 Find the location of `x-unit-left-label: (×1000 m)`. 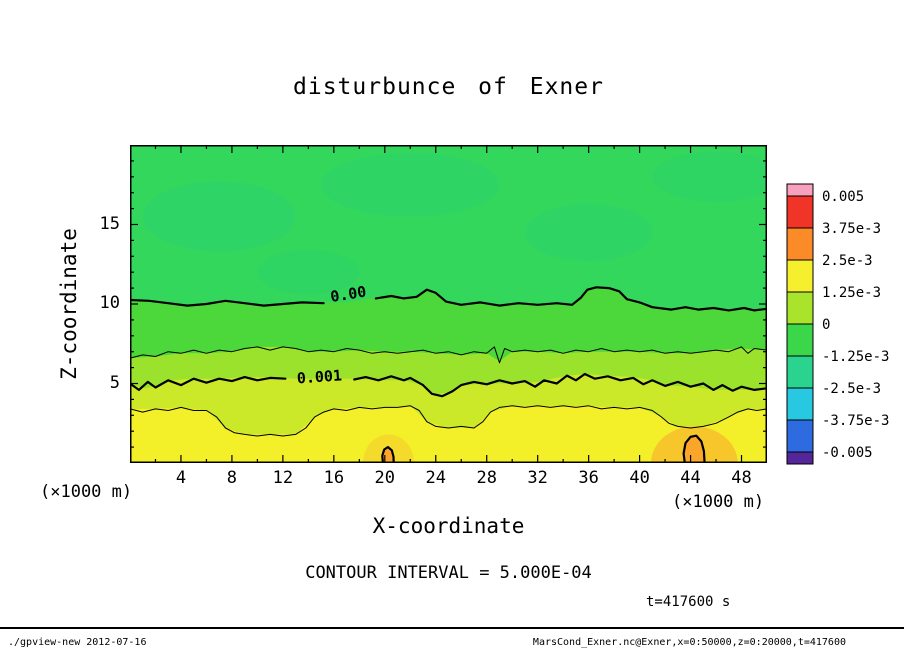

x-unit-left-label: (×1000 m) is located at coordinates (86, 492).